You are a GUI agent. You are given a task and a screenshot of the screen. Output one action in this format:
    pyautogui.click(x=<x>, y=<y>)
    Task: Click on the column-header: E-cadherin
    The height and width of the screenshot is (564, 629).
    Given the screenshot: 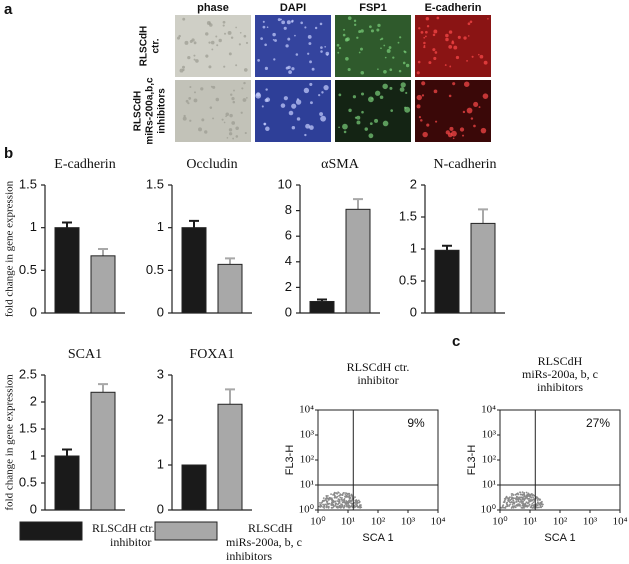 What is the action you would take?
    pyautogui.click(x=453, y=8)
    